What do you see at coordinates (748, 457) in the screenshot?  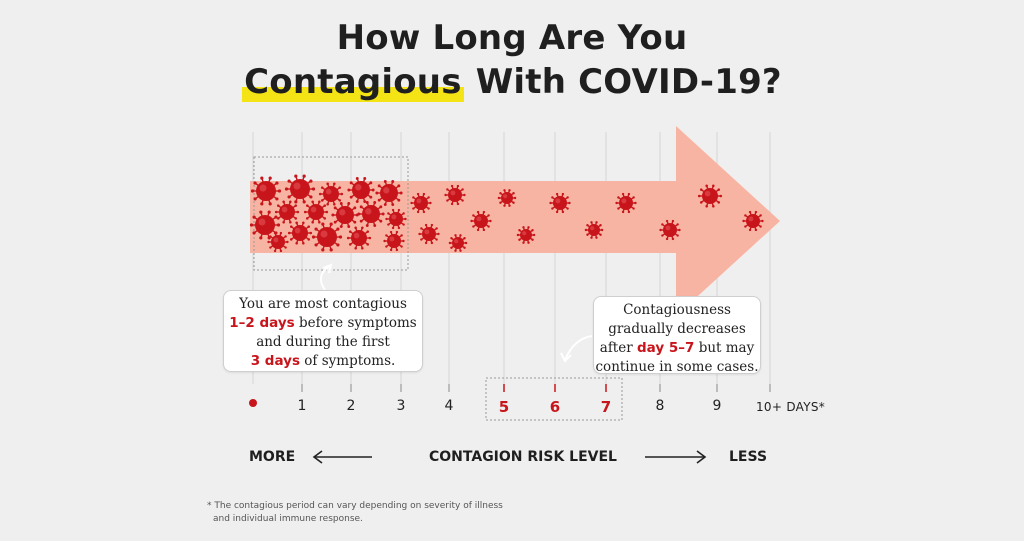 I see `risk-less-label: LESS` at bounding box center [748, 457].